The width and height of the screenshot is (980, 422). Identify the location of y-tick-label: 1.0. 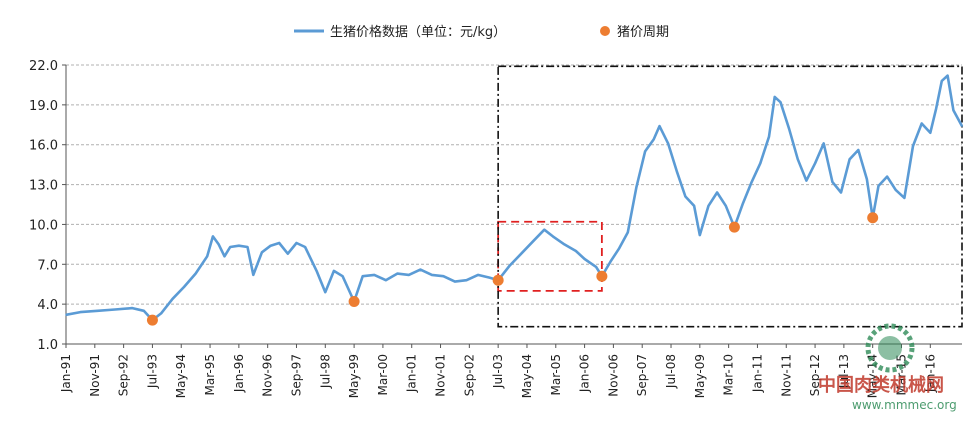
(47, 345).